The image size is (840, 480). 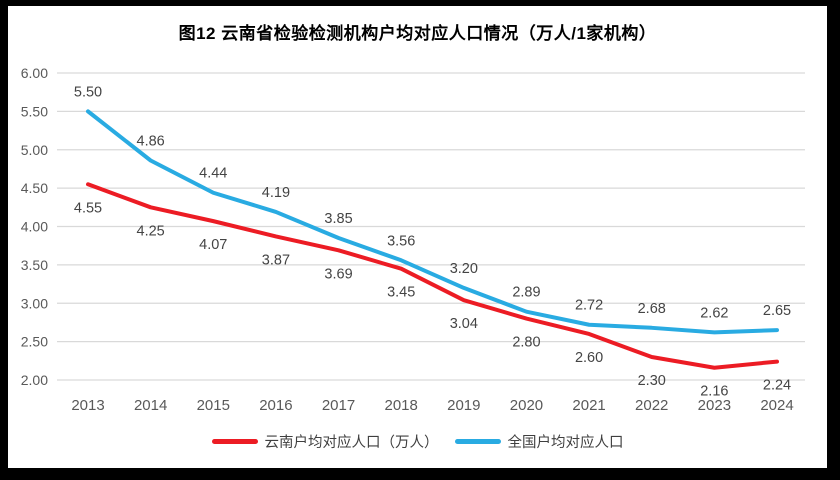 I want to click on y-tick-label: 4.00, so click(x=34, y=227).